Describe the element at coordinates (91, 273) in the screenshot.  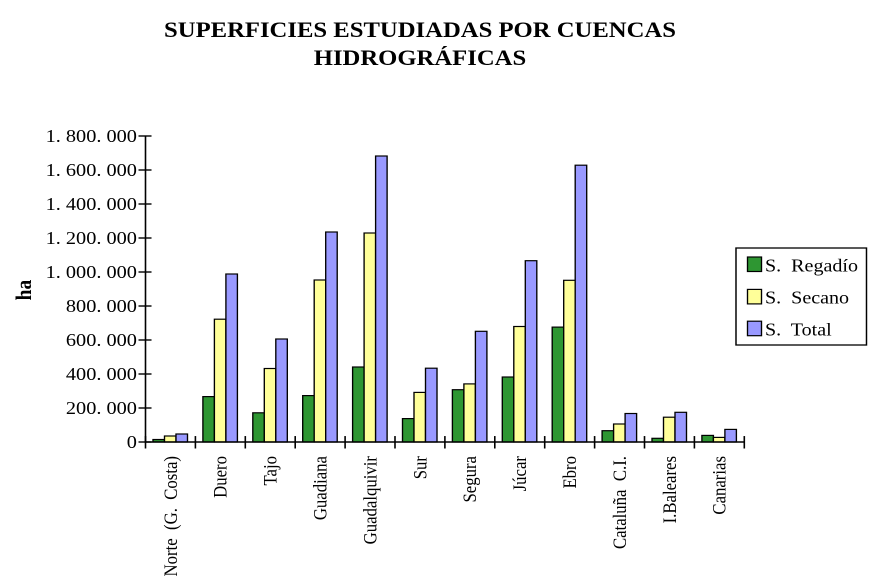
I see `svg-text: 1. 000. 000` at that location.